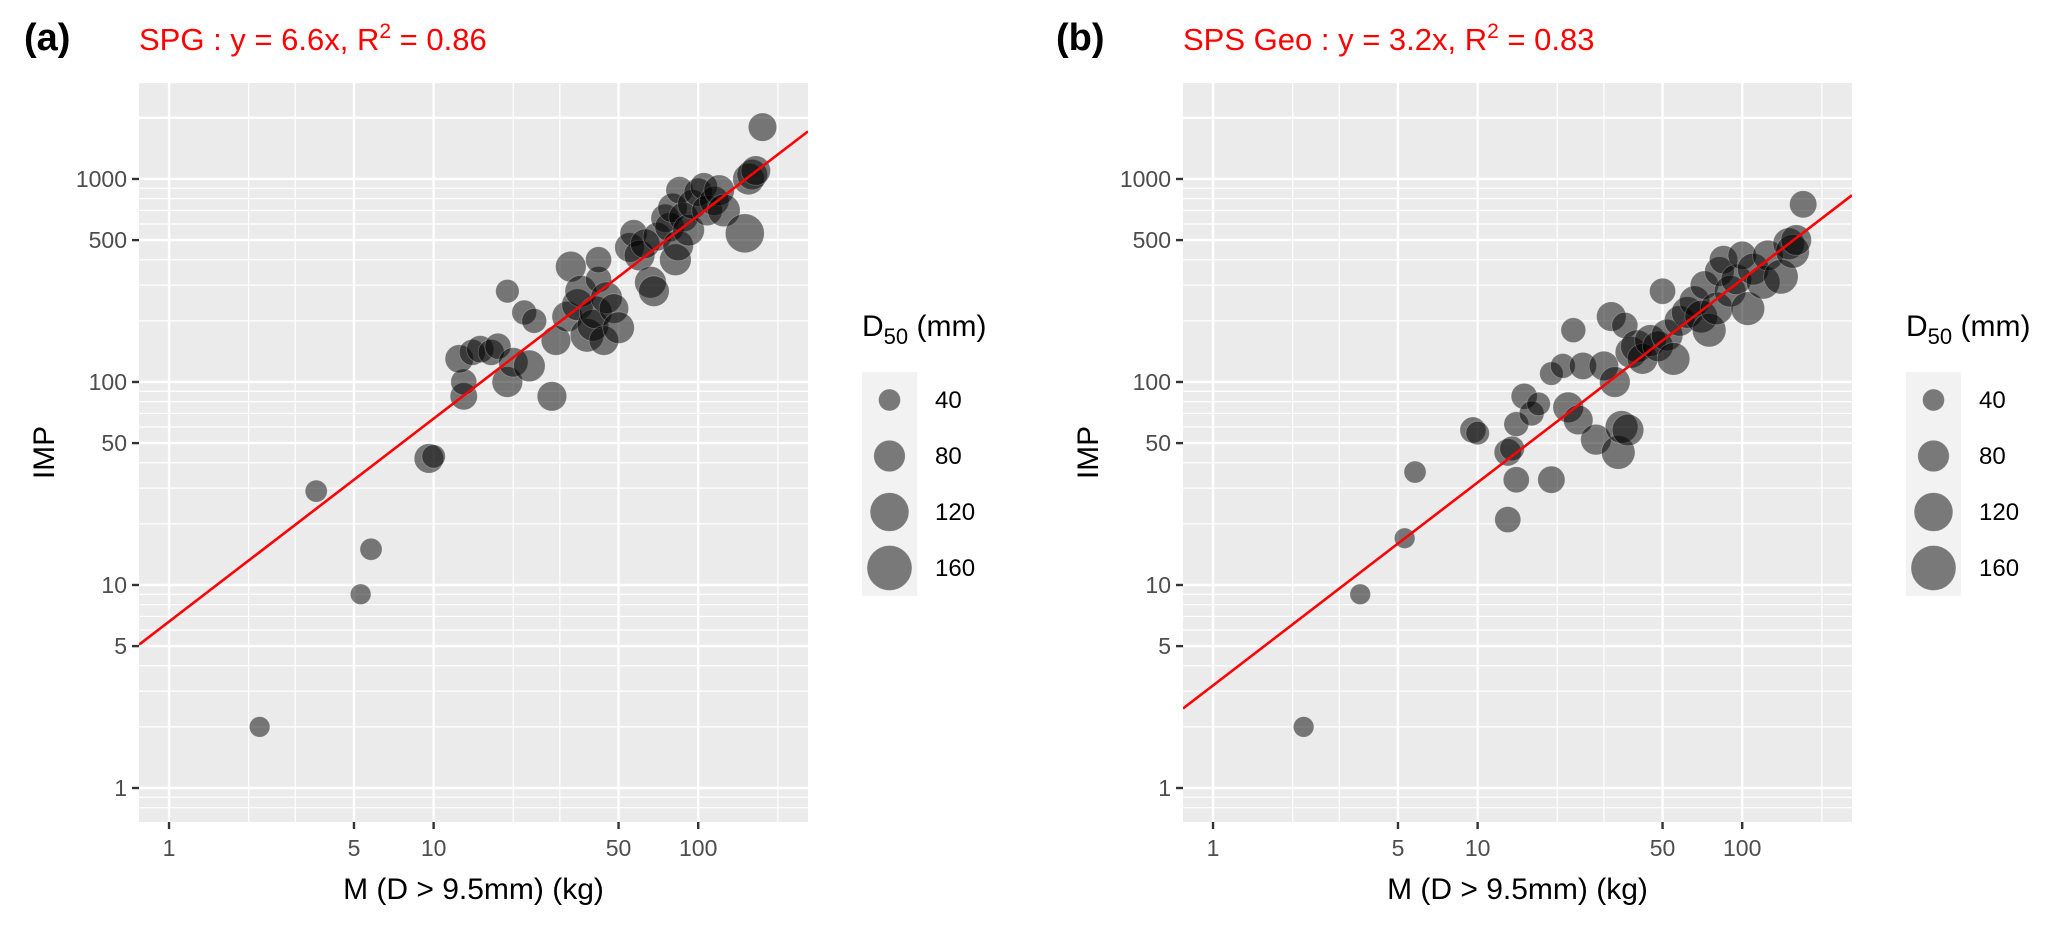 The width and height of the screenshot is (2067, 925). I want to click on chart-title-prefix: SPG : y = 6.6x, R, so click(259, 39).